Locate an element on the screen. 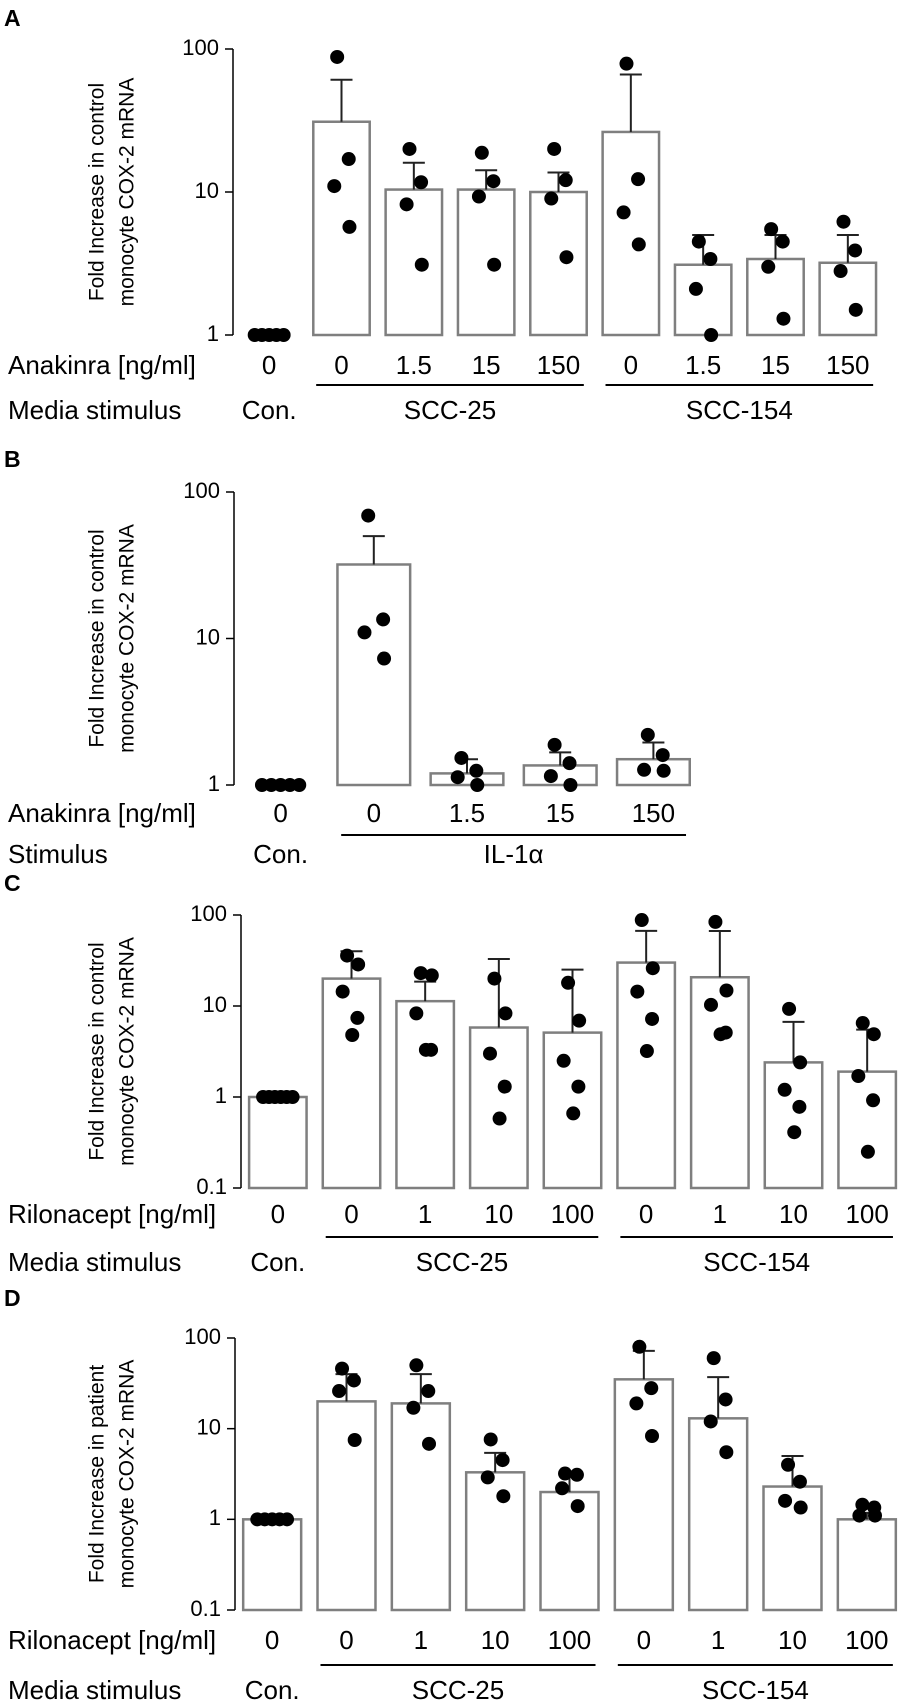 The height and width of the screenshot is (1708, 909). x-tick-label: 1.5 is located at coordinates (414, 365).